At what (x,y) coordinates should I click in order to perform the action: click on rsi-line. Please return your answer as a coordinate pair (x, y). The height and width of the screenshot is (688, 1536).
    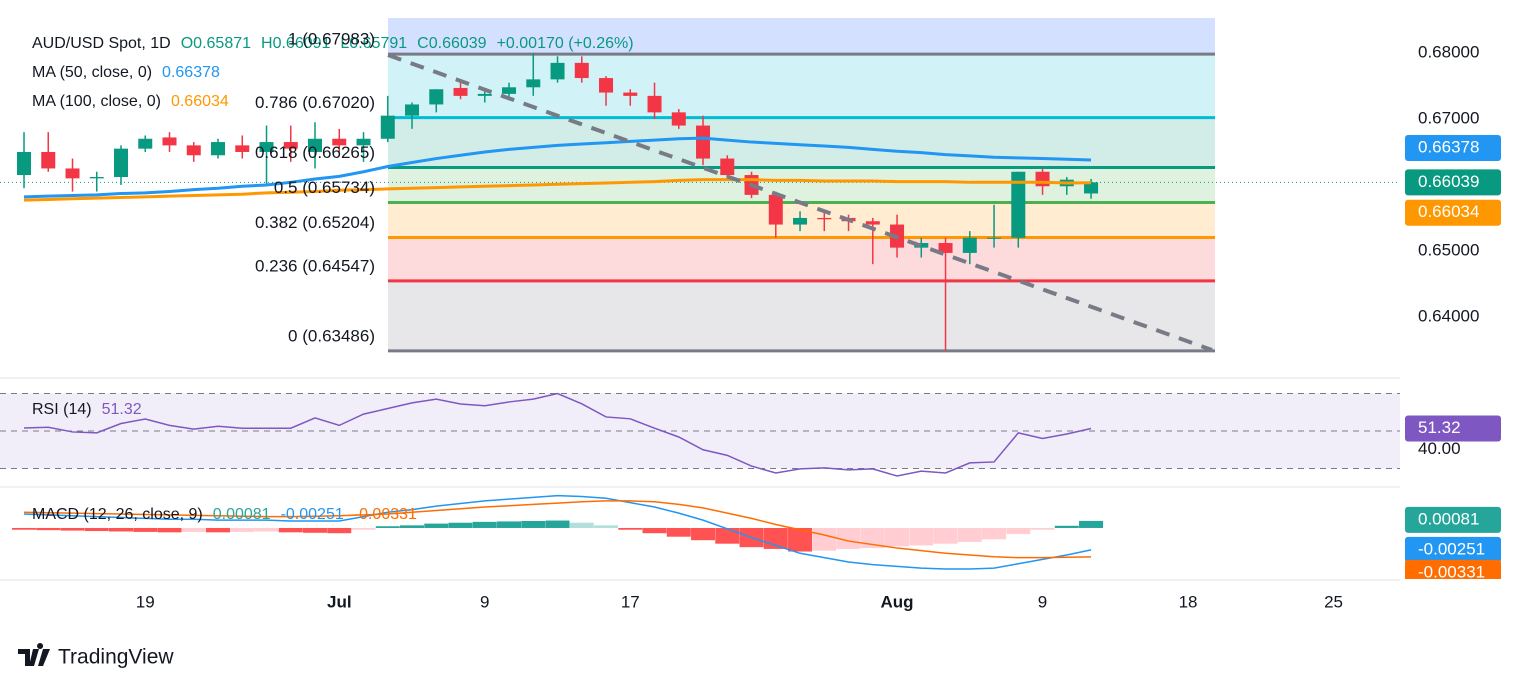
    Looking at the image, I should click on (557, 434).